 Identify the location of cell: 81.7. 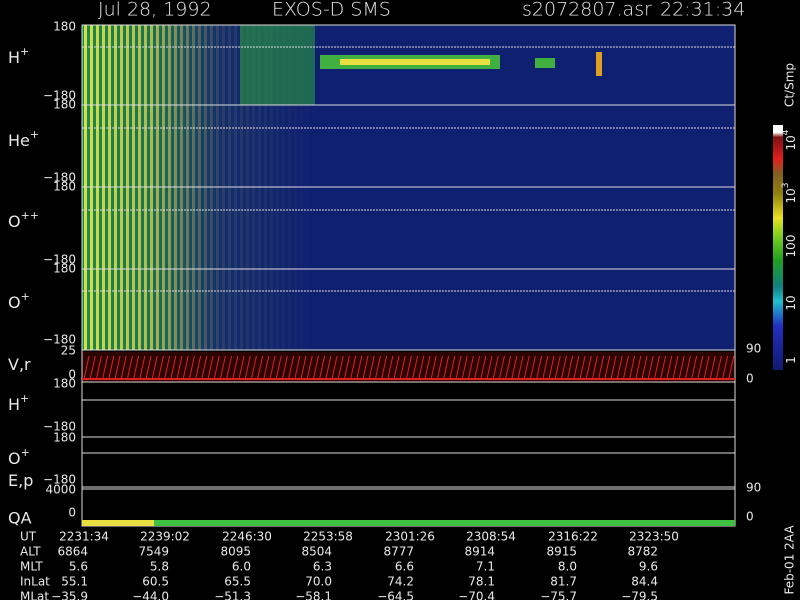
(563, 582).